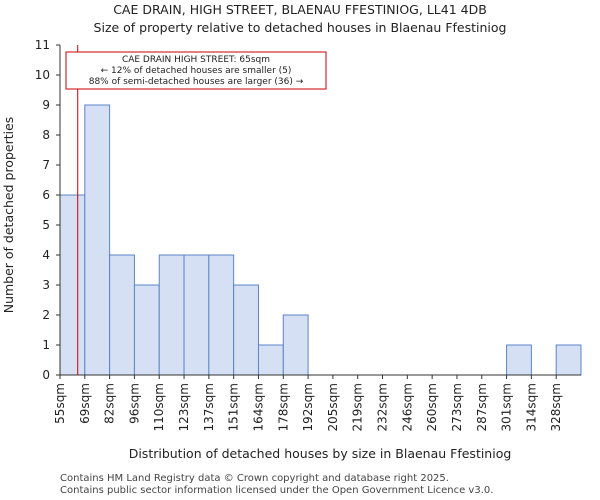 This screenshot has width=600, height=500. Describe the element at coordinates (46, 255) in the screenshot. I see `y-tick-label-4: 4` at that location.